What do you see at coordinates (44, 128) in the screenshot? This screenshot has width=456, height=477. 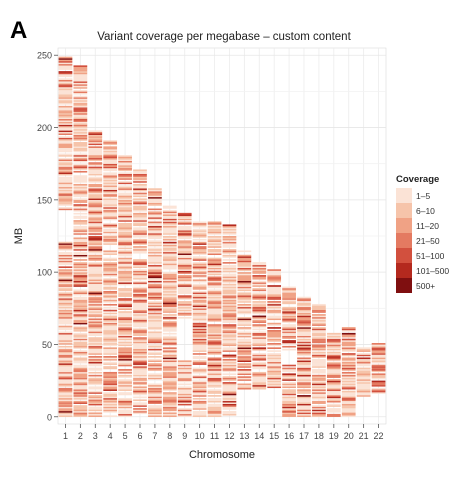 I see `y-tick-label: 200` at bounding box center [44, 128].